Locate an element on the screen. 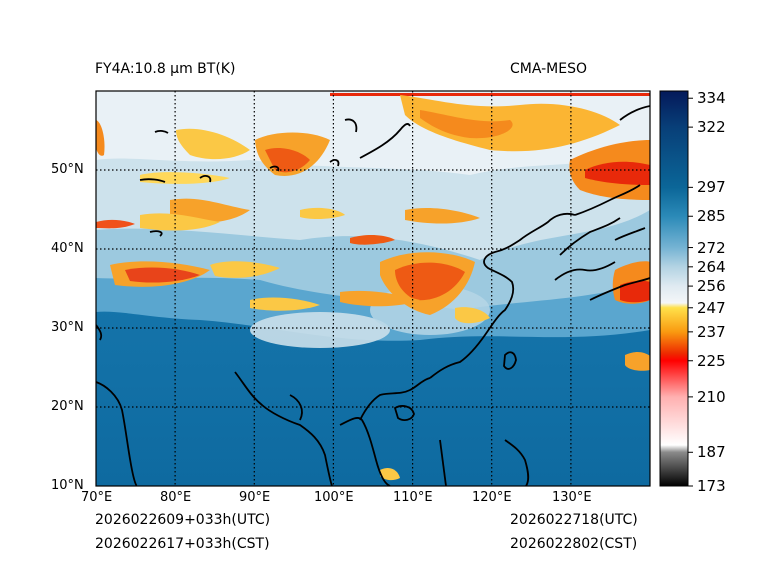 Image resolution: width=764 pixels, height=573 pixels. lon-label-110: 110°E is located at coordinates (413, 497).